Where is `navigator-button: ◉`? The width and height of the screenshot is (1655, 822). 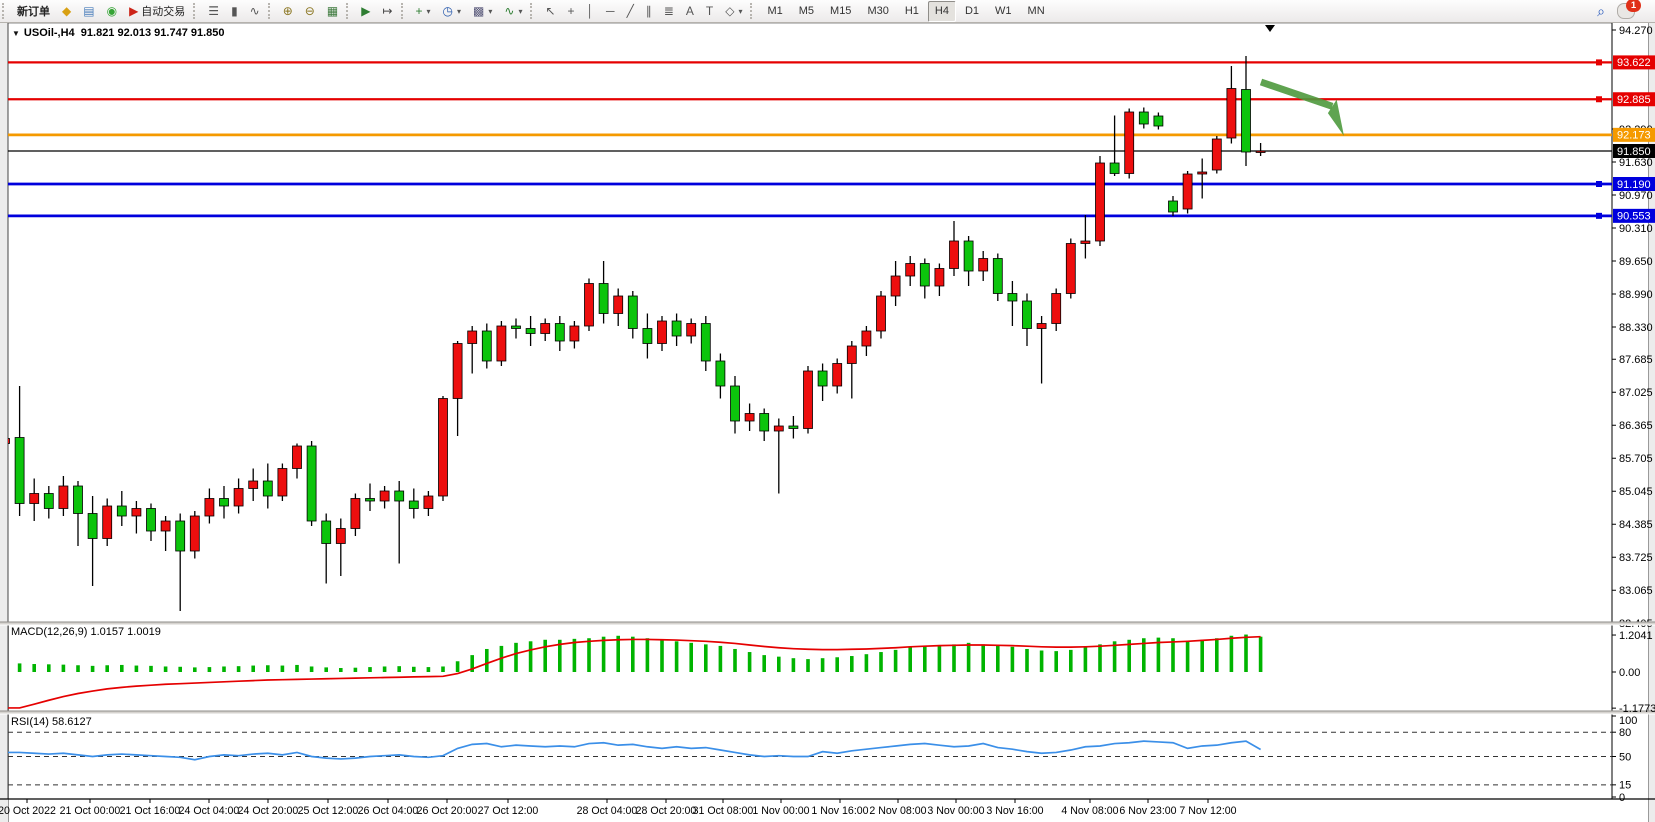 navigator-button: ◉ is located at coordinates (112, 11).